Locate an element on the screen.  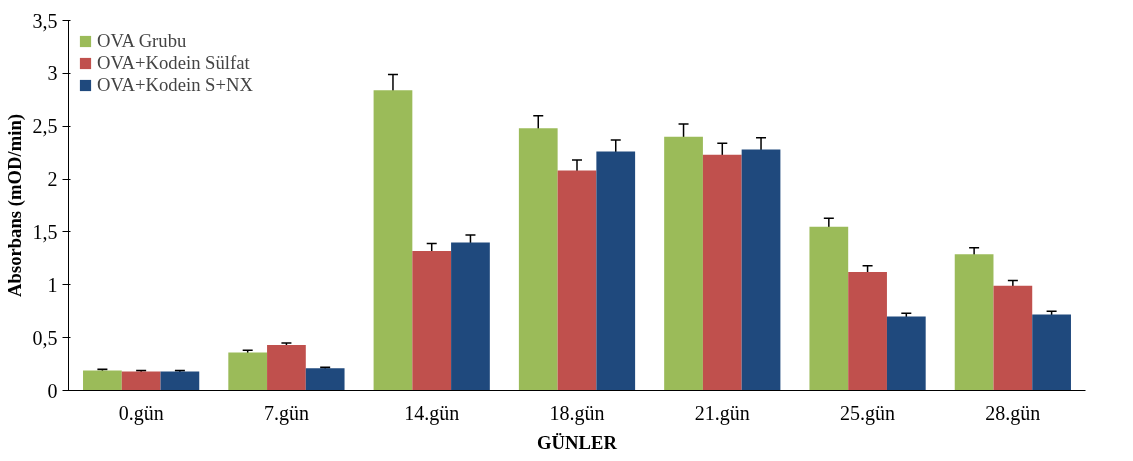
y-tick-label: 1 is located at coordinates (52, 284).